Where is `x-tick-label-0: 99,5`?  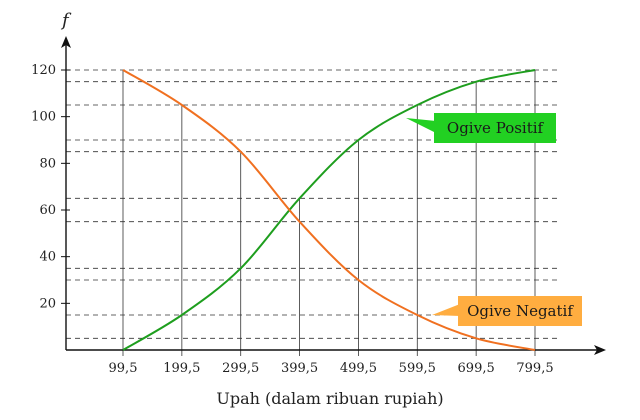
x-tick-label-0: 99,5 is located at coordinates (123, 368).